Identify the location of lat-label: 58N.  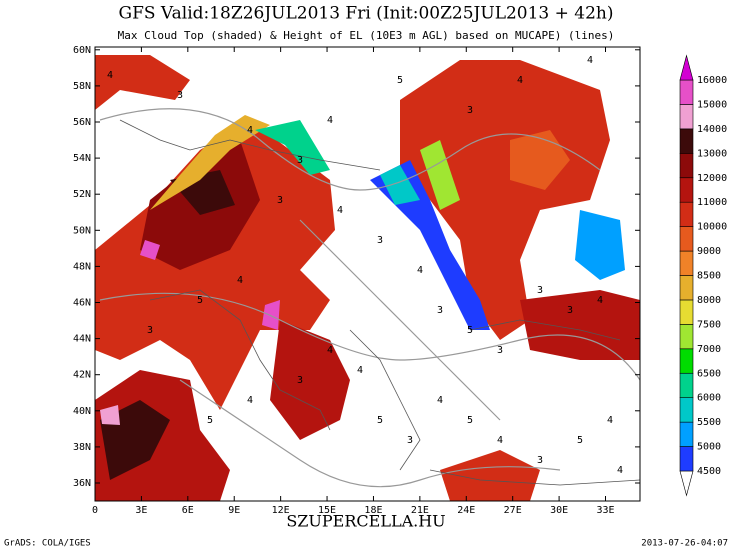
(82, 86).